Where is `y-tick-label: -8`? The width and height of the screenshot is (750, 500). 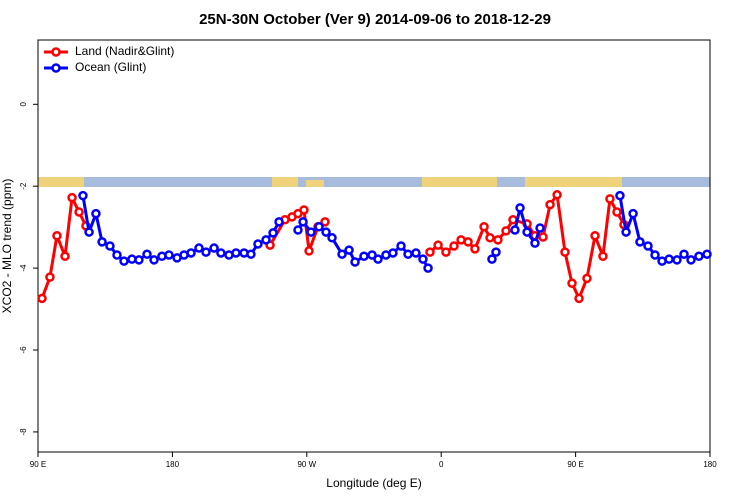 y-tick-label: -8 is located at coordinates (23, 432).